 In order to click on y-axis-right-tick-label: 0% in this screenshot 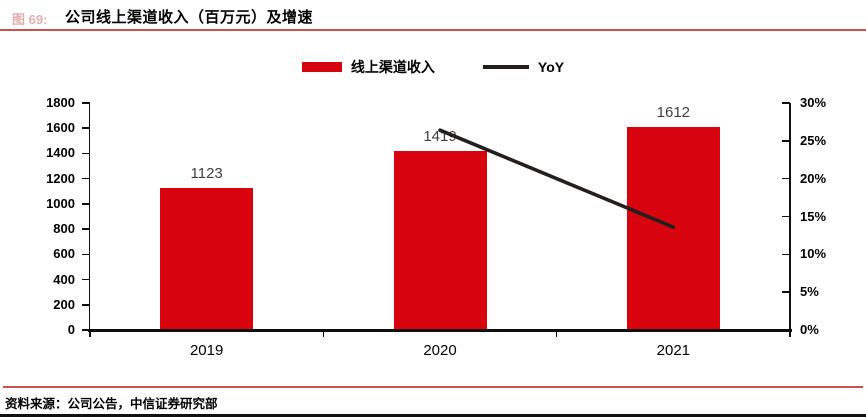, I will do `click(809, 329)`.